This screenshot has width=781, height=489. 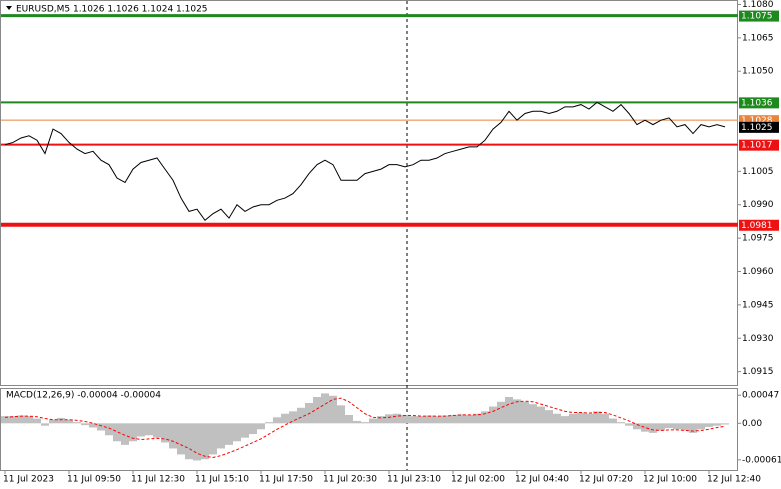 What do you see at coordinates (758, 72) in the screenshot?
I see `y-tick-label: 1.1050` at bounding box center [758, 72].